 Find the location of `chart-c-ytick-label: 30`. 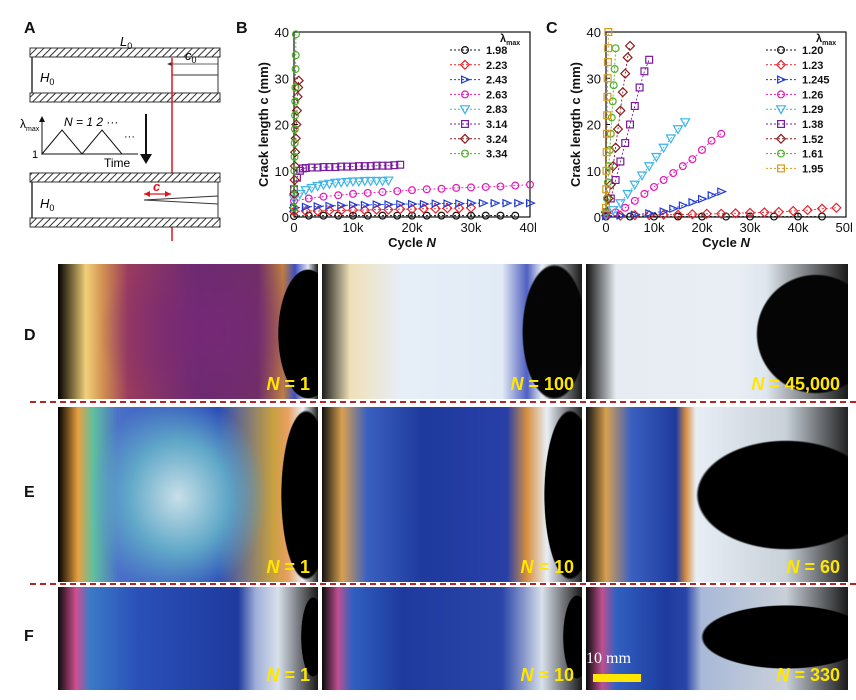

chart-c-ytick-label: 30 is located at coordinates (594, 78).